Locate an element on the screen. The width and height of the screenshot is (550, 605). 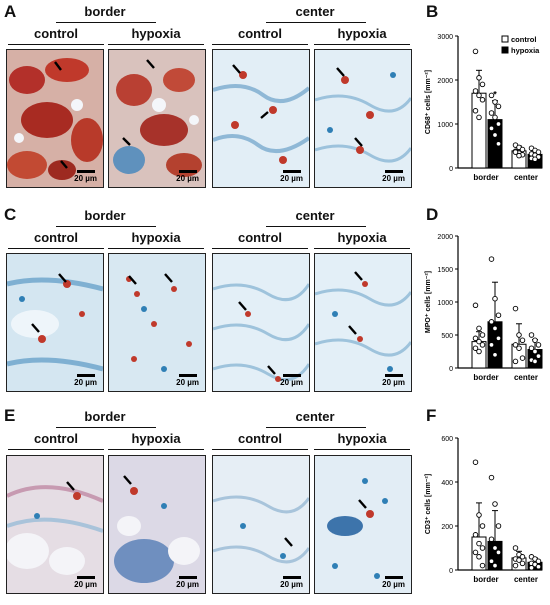
scale-bar-a4: 20 µm is located at coordinates (393, 176).